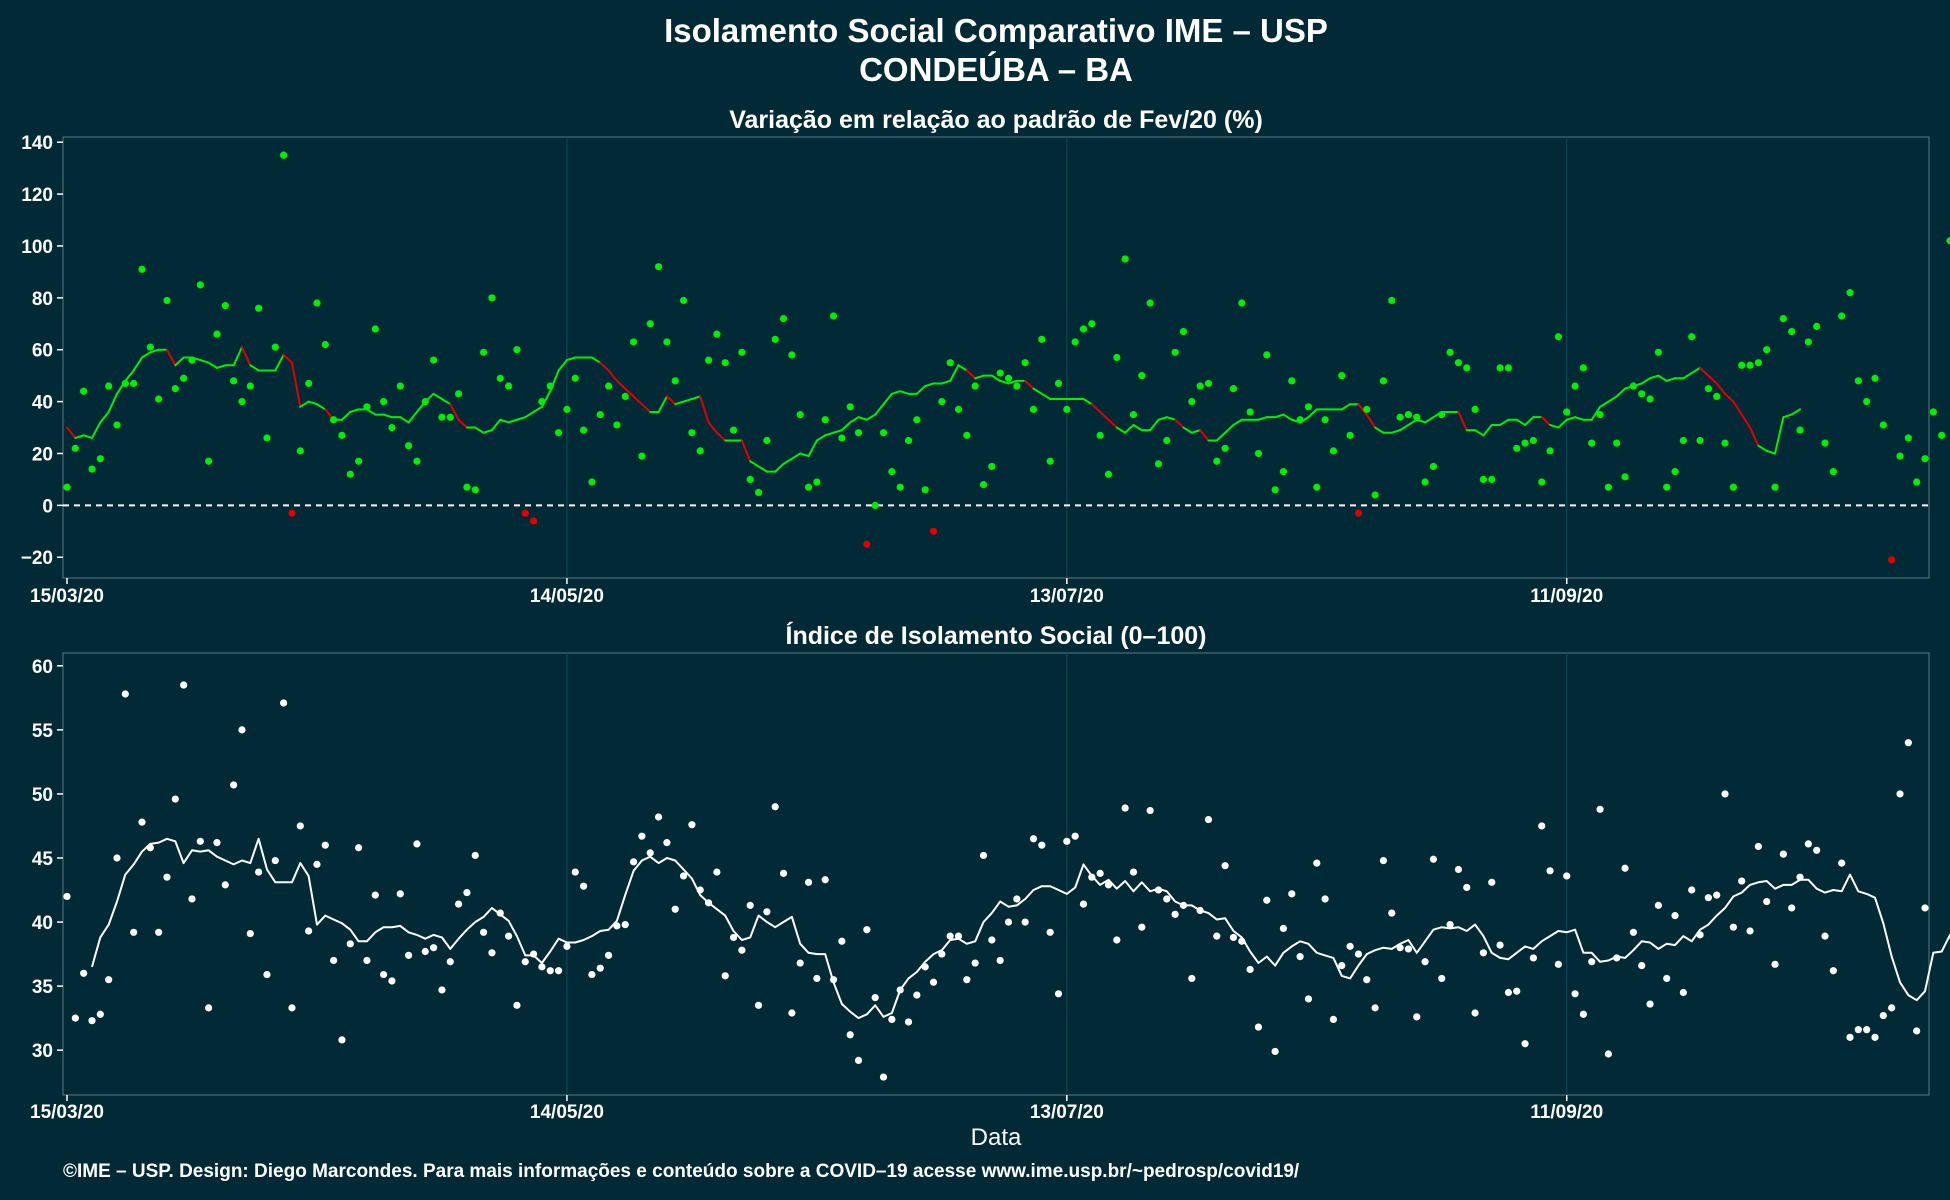 Image resolution: width=1950 pixels, height=1200 pixels. What do you see at coordinates (934, 409) in the screenshot?
I see `variation-moving-average` at bounding box center [934, 409].